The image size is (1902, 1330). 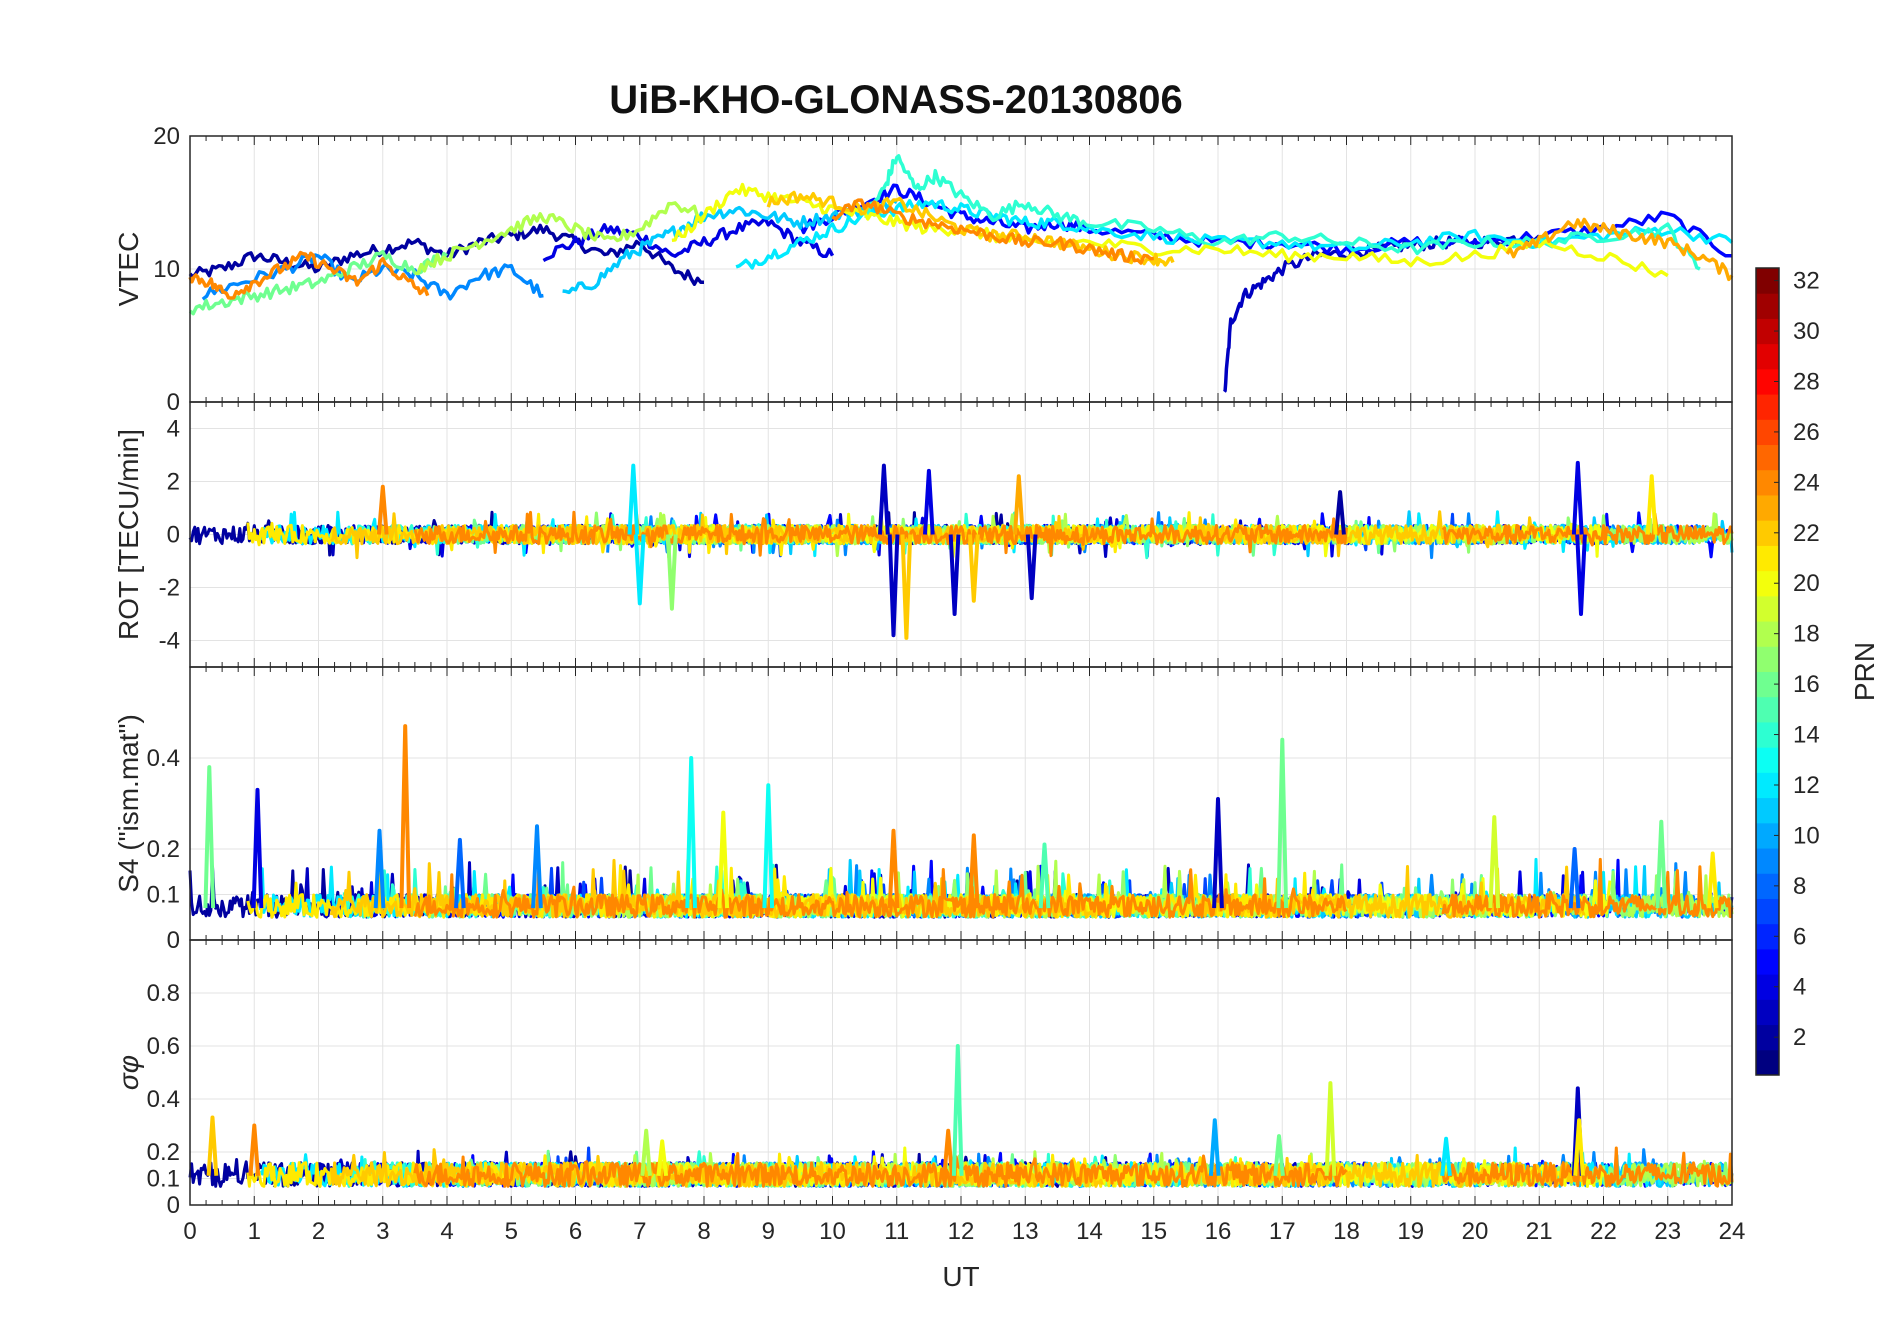 What do you see at coordinates (163, 1152) in the screenshot?
I see `panel-sigphi-ytick-label: 0.2` at bounding box center [163, 1152].